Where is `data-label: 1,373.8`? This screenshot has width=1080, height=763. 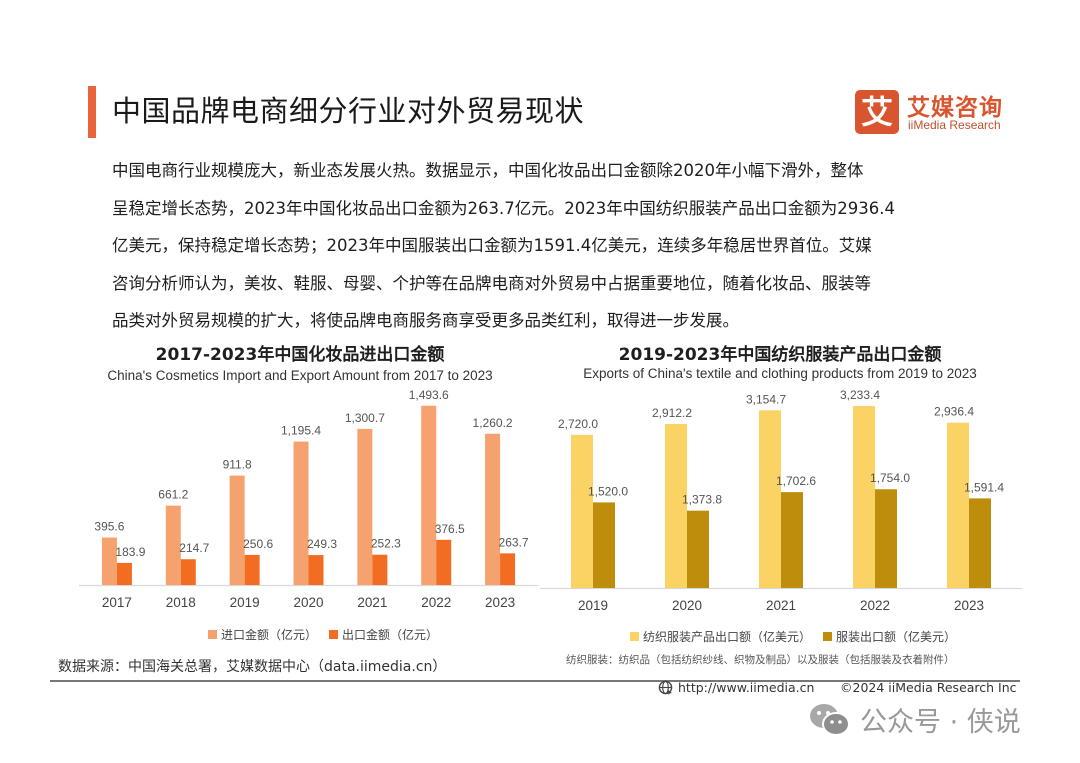 data-label: 1,373.8 is located at coordinates (702, 500).